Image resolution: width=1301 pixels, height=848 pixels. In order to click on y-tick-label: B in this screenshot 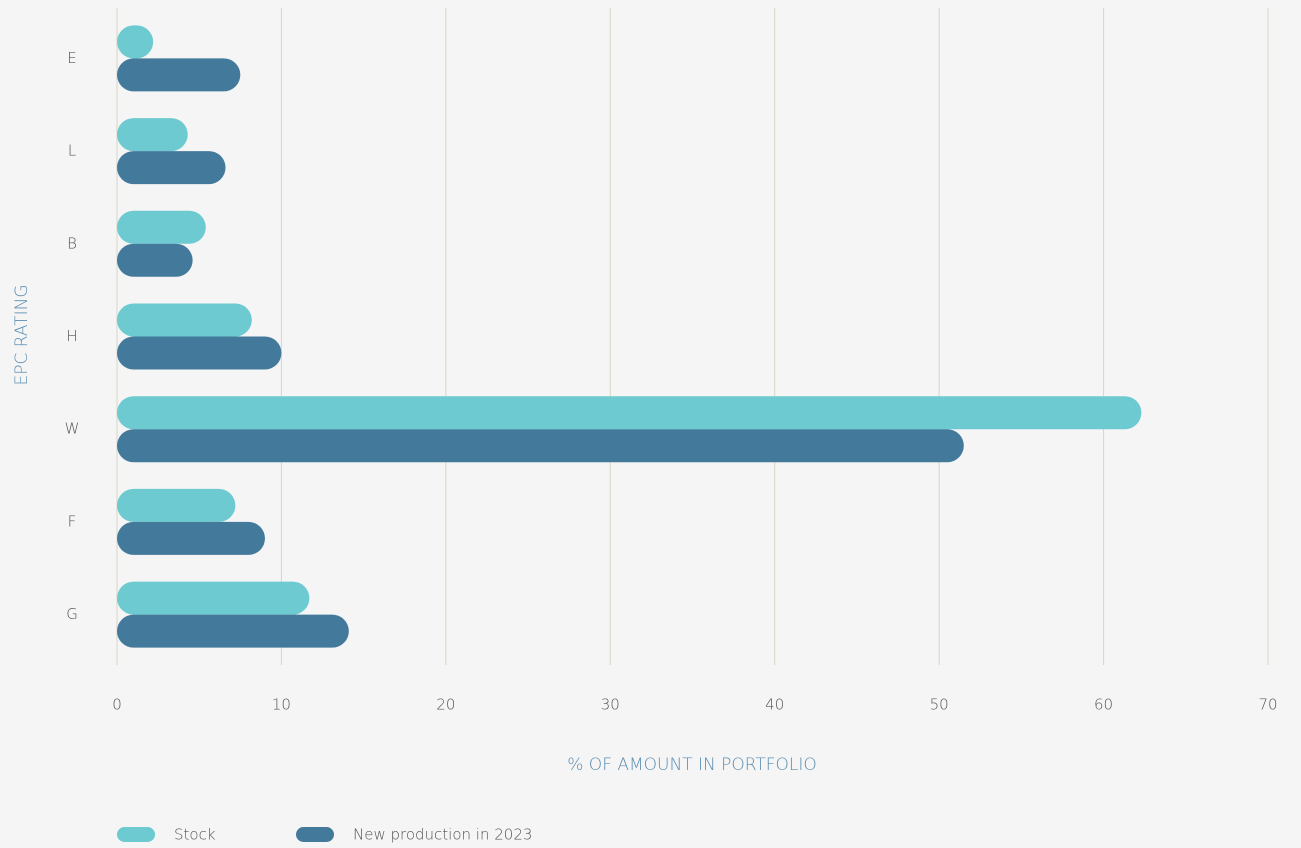, I will do `click(72, 243)`.